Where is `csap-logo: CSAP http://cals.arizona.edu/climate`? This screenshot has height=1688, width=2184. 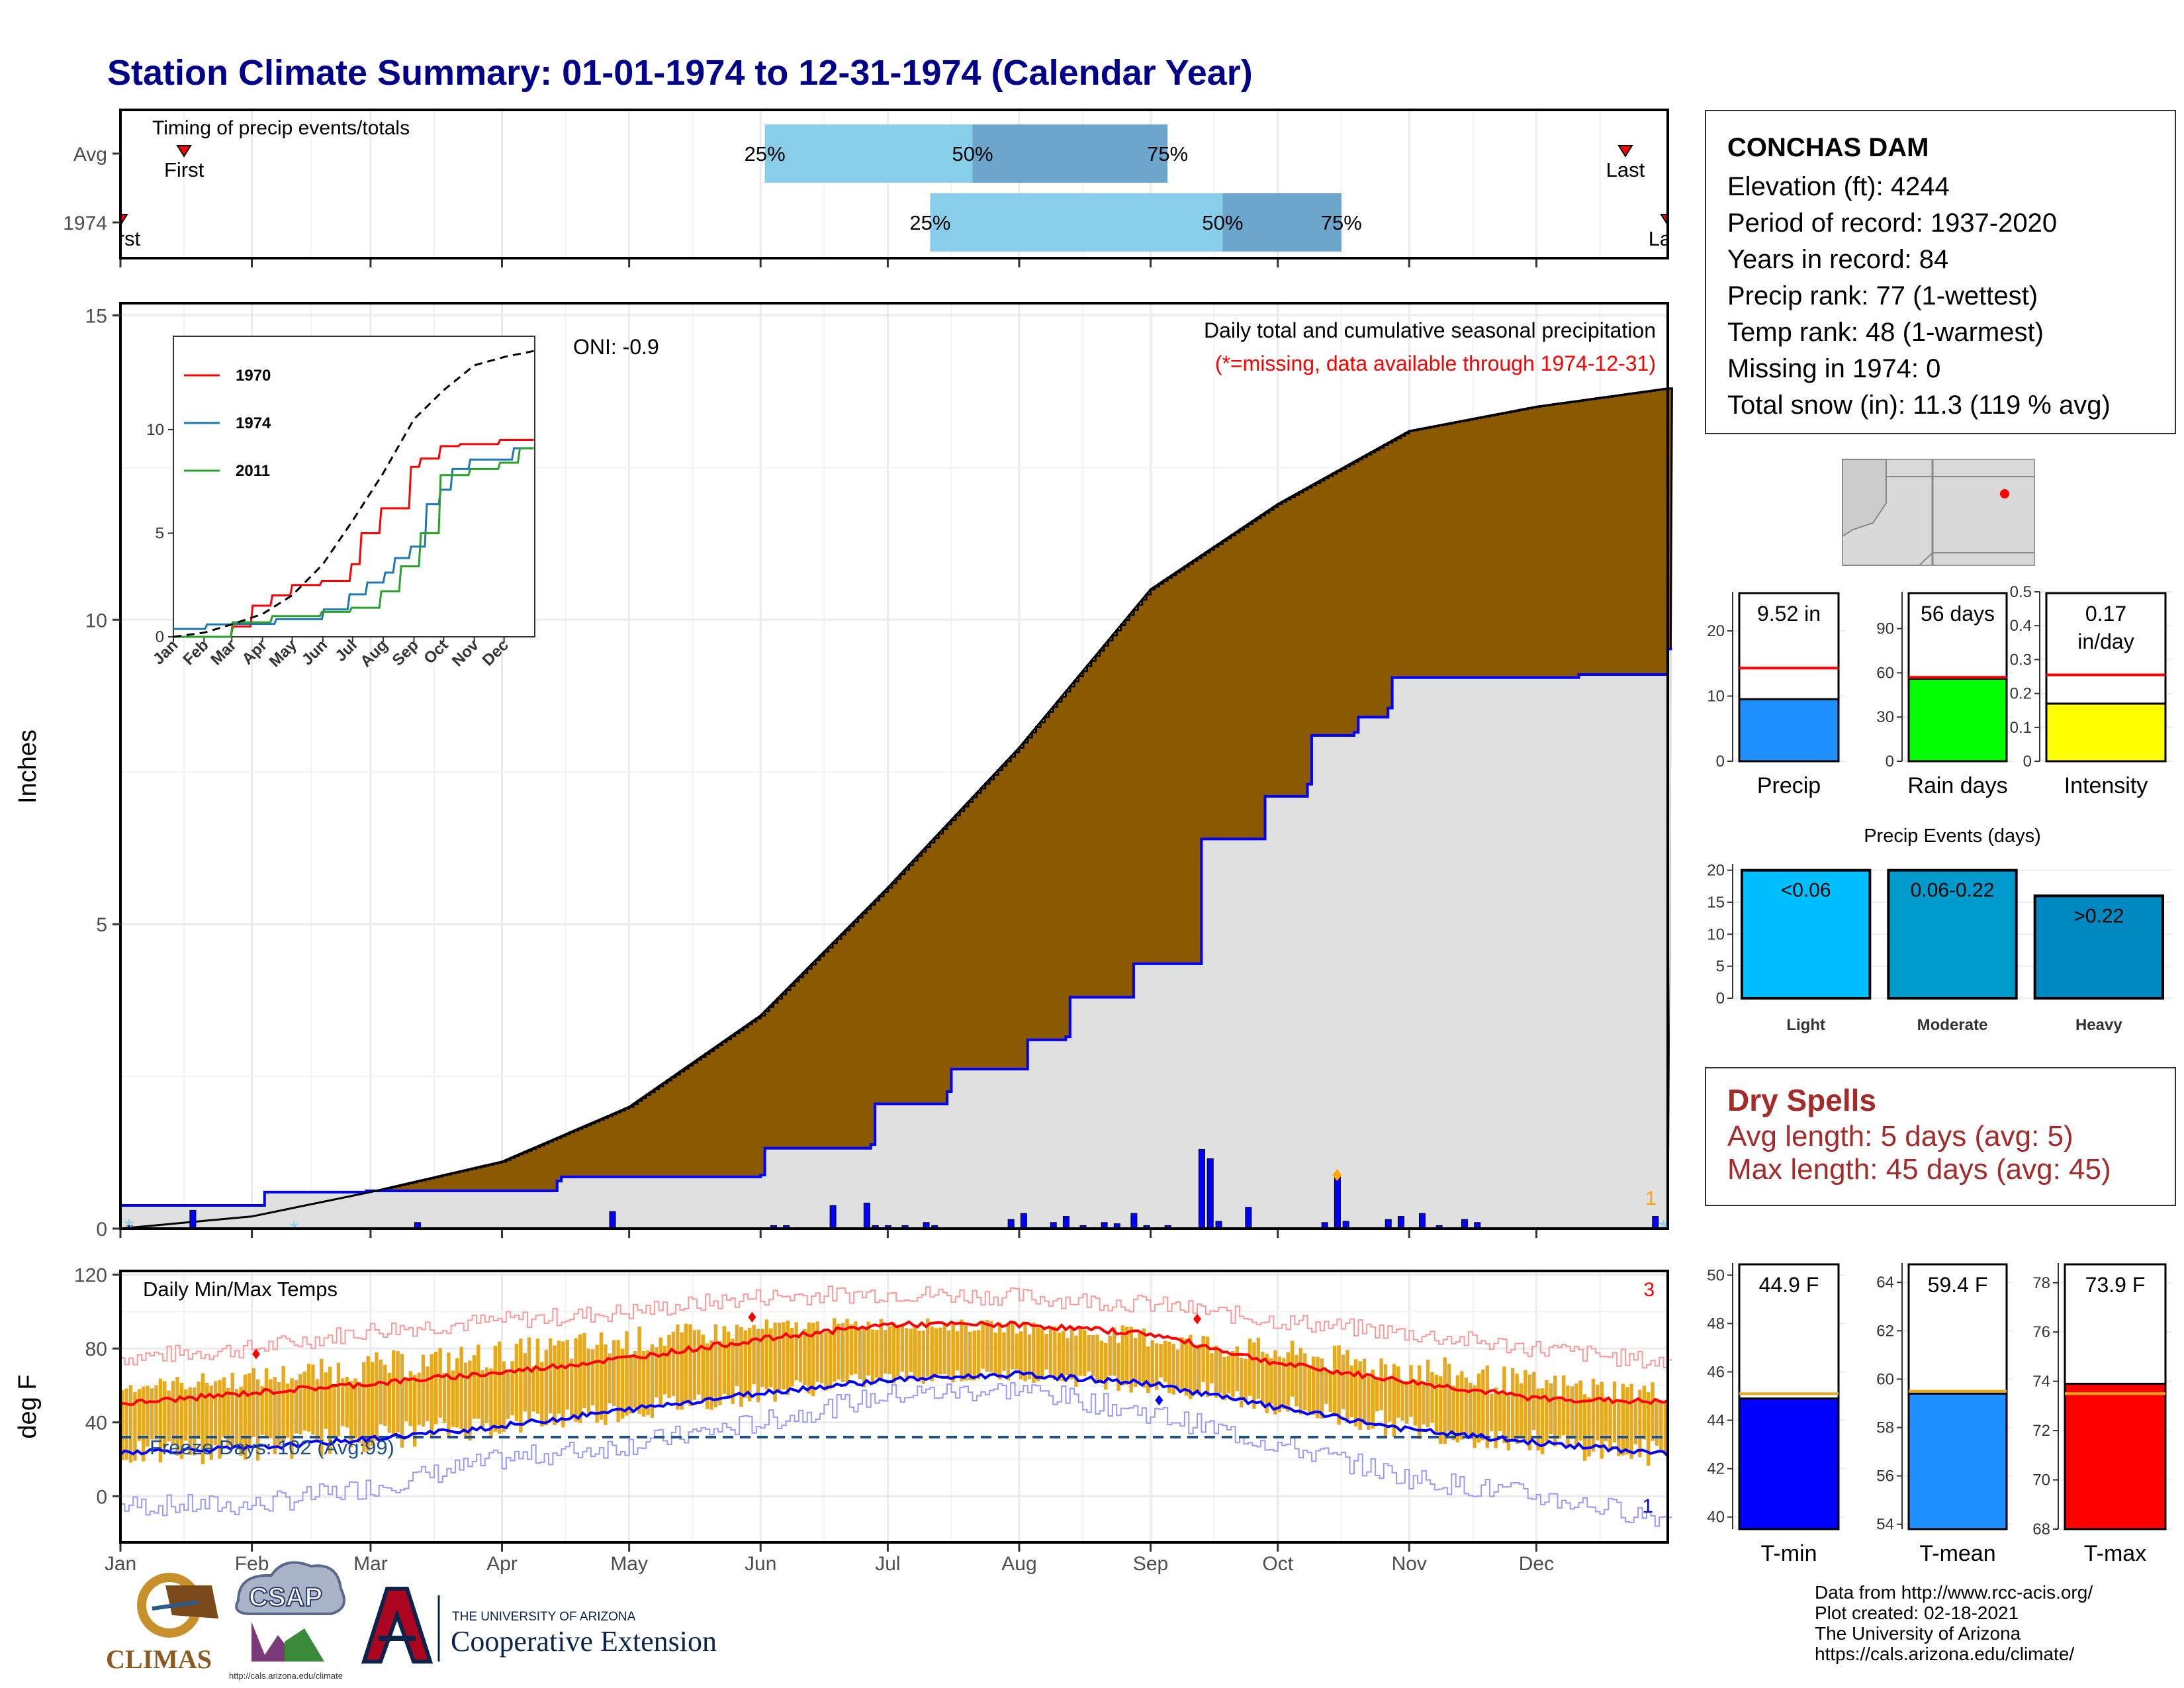 csap-logo: CSAP http://cals.arizona.edu/climate is located at coordinates (287, 1621).